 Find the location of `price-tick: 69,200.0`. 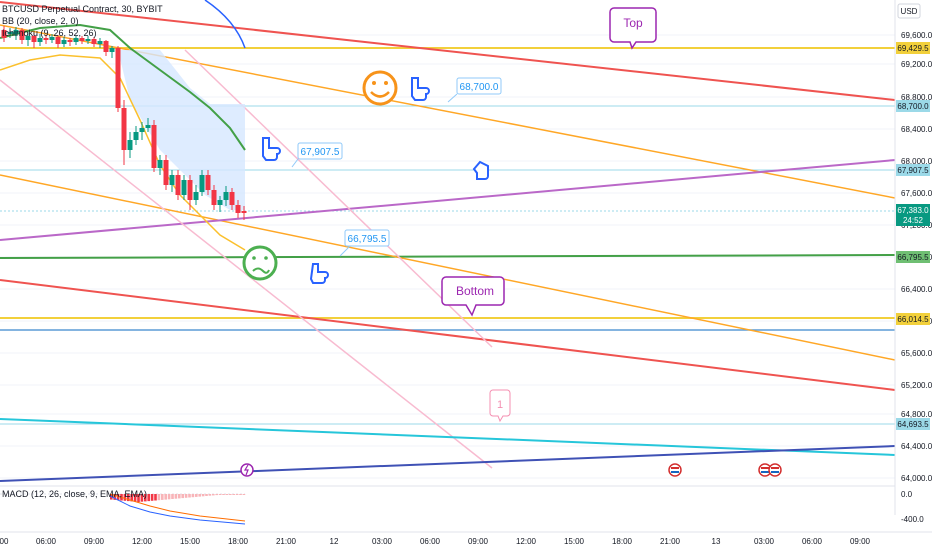

price-tick: 69,200.0 is located at coordinates (916, 64).